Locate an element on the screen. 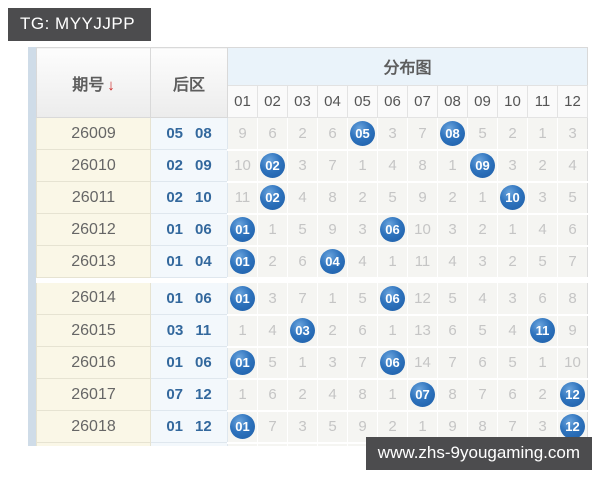 The width and height of the screenshot is (600, 480). back-zone-cell: 03 11 is located at coordinates (189, 330).